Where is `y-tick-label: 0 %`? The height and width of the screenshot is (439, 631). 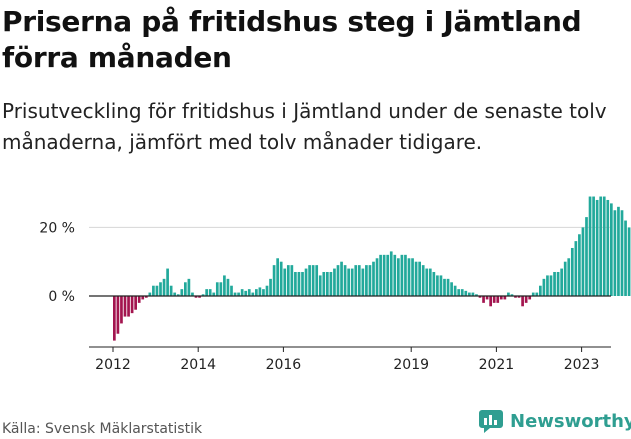
y-tick-label: 0 % is located at coordinates (61, 297).